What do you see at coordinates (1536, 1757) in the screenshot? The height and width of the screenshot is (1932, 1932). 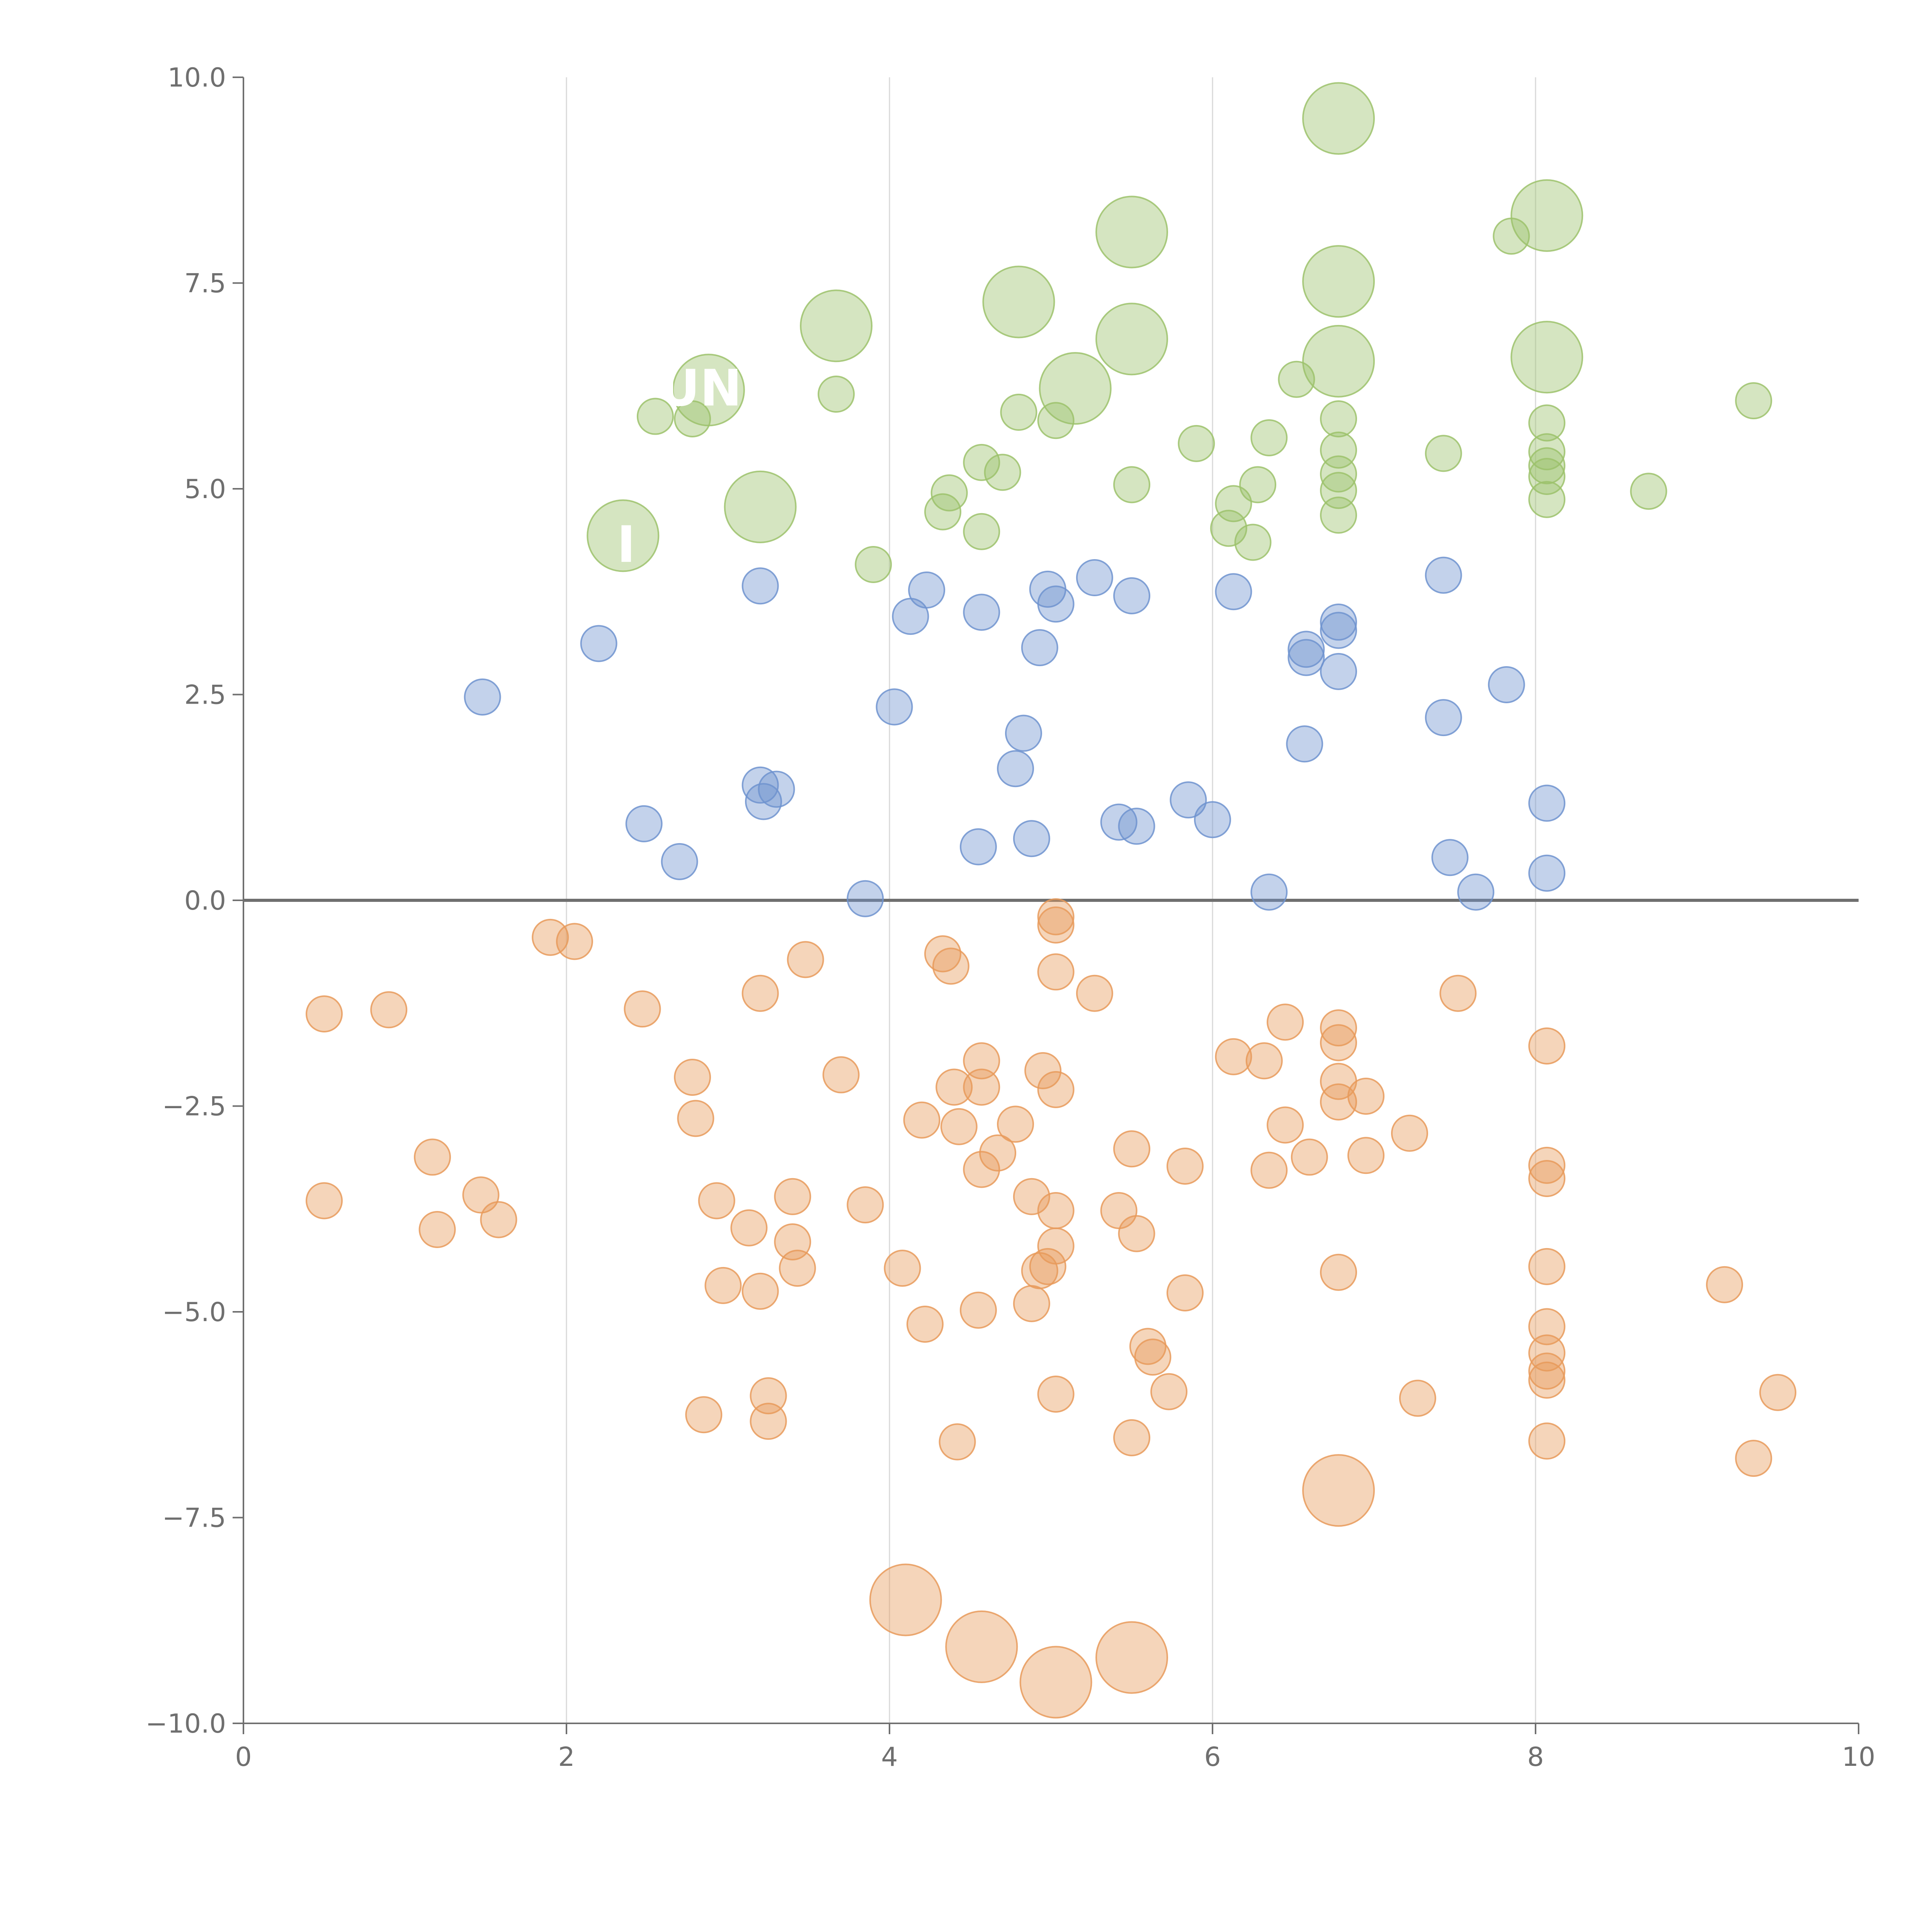 I see `x-tick-label: 8` at bounding box center [1536, 1757].